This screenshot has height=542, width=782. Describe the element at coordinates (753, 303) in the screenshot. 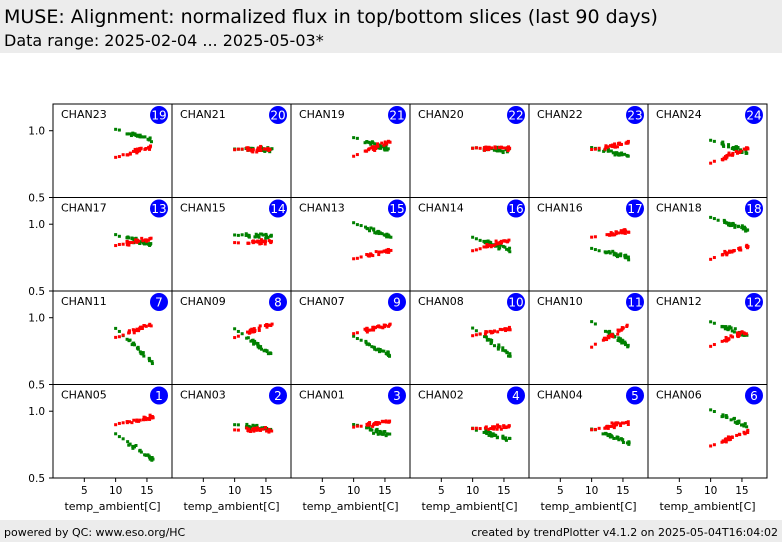

I see `panel-badge-number: 12` at that location.